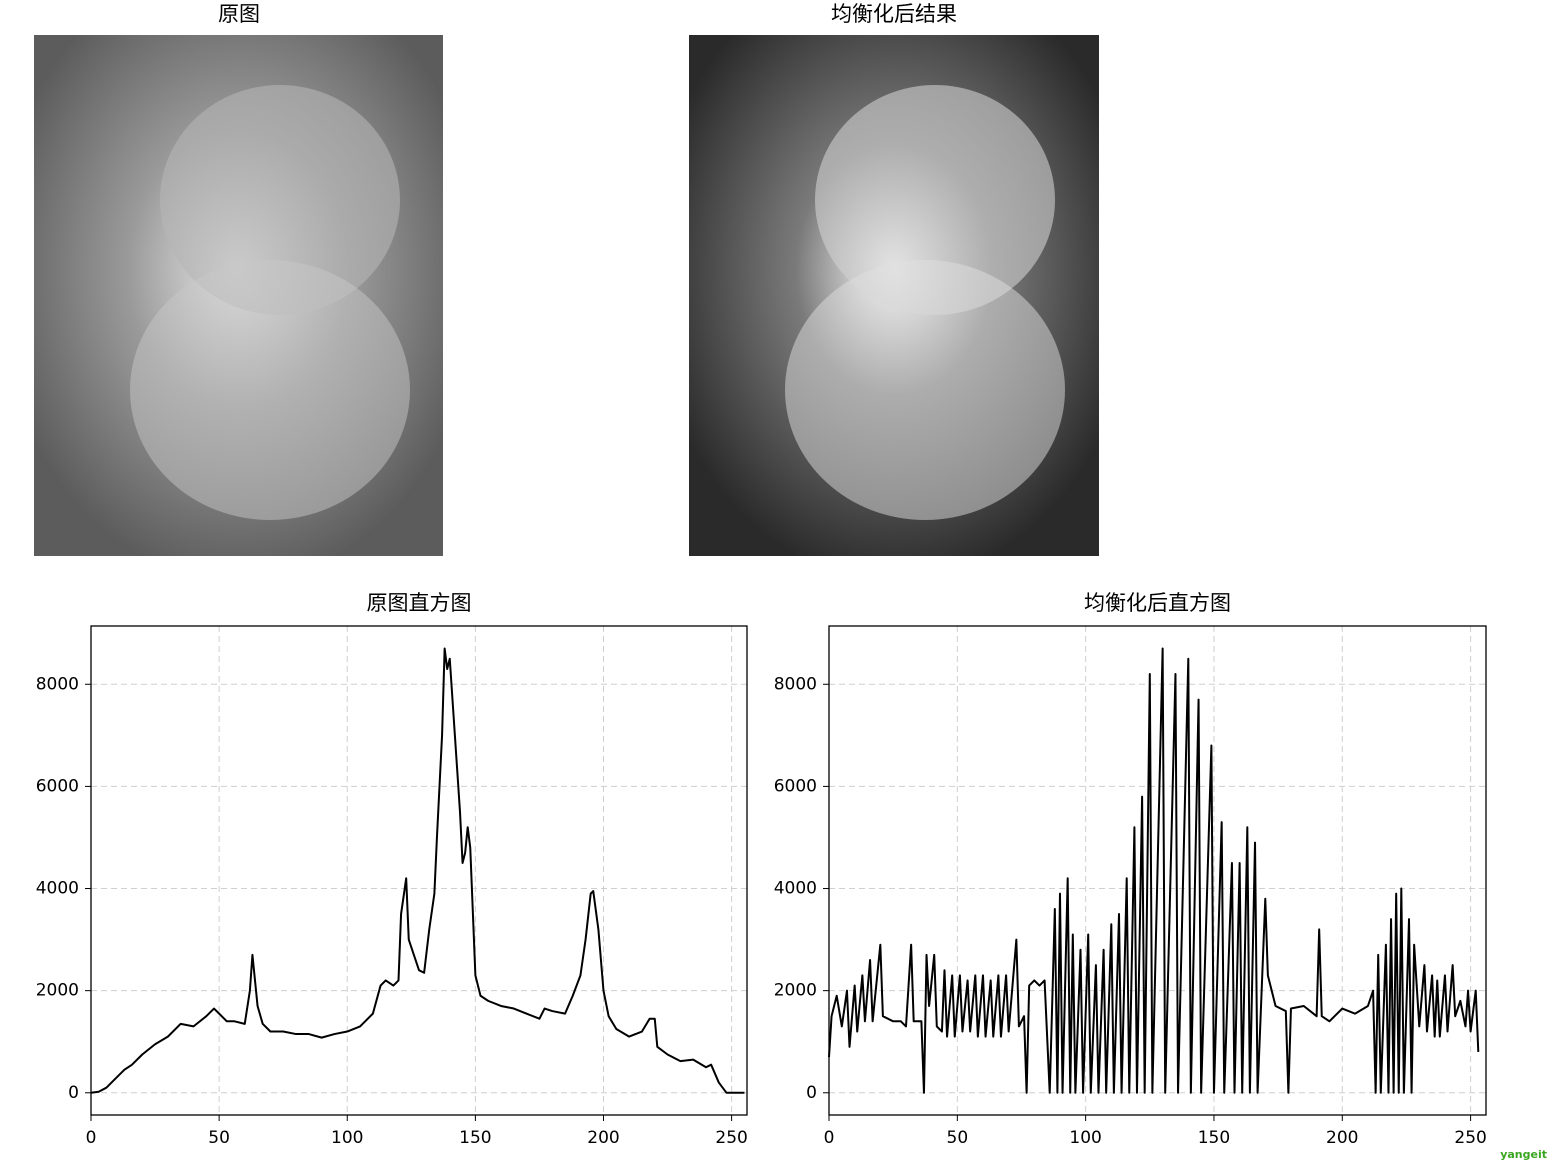  What do you see at coordinates (1523, 1154) in the screenshot?
I see `watermark: yangeit` at bounding box center [1523, 1154].